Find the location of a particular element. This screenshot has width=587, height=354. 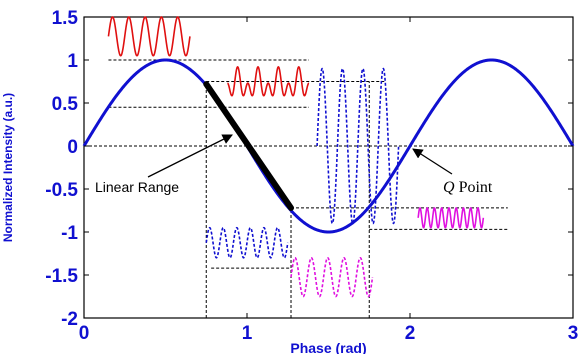

q-point-label-rest: Point is located at coordinates (474, 187).